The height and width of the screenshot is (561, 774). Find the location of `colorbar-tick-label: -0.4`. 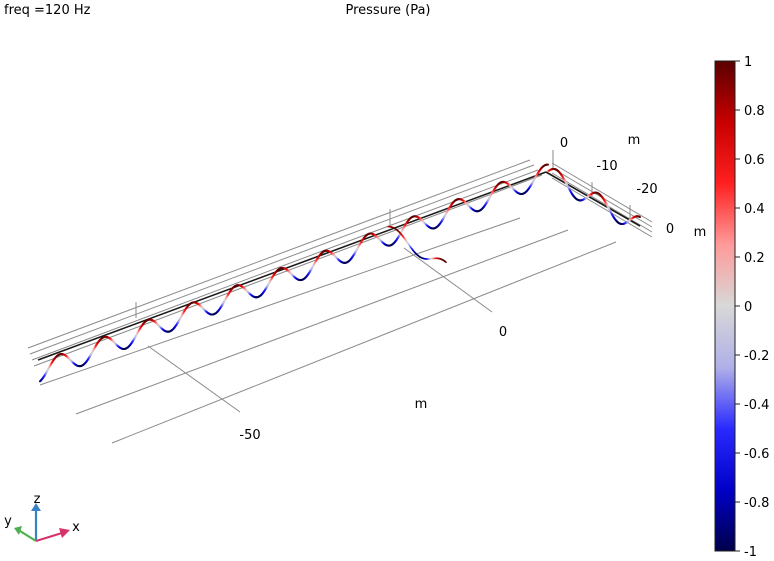

colorbar-tick-label: -0.4 is located at coordinates (756, 405).